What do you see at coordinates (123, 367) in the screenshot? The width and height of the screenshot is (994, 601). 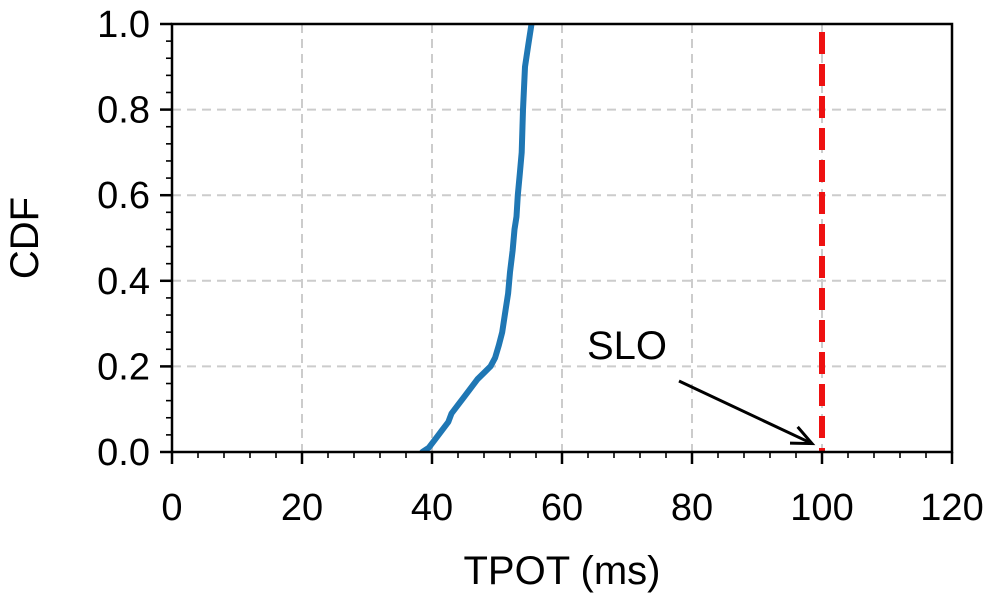 I see `y-tick-label: 0.2` at bounding box center [123, 367].